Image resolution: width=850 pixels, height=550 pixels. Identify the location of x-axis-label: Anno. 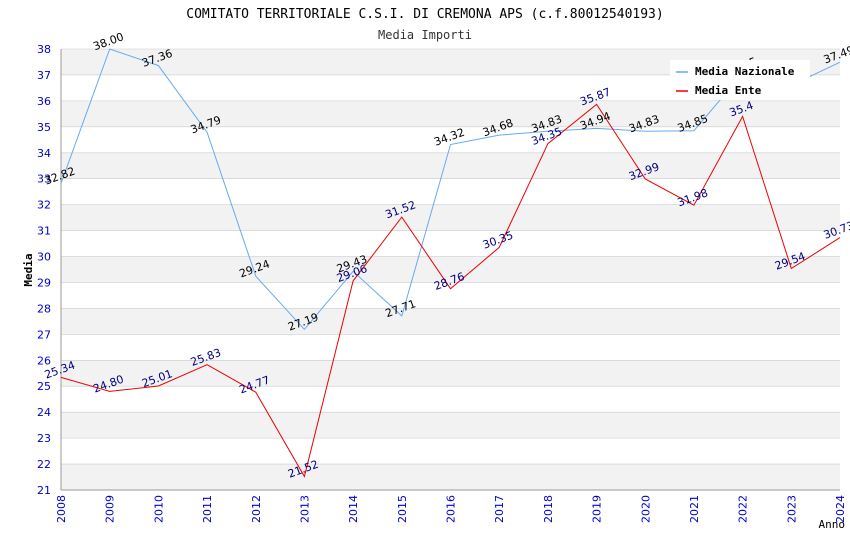
(832, 524).